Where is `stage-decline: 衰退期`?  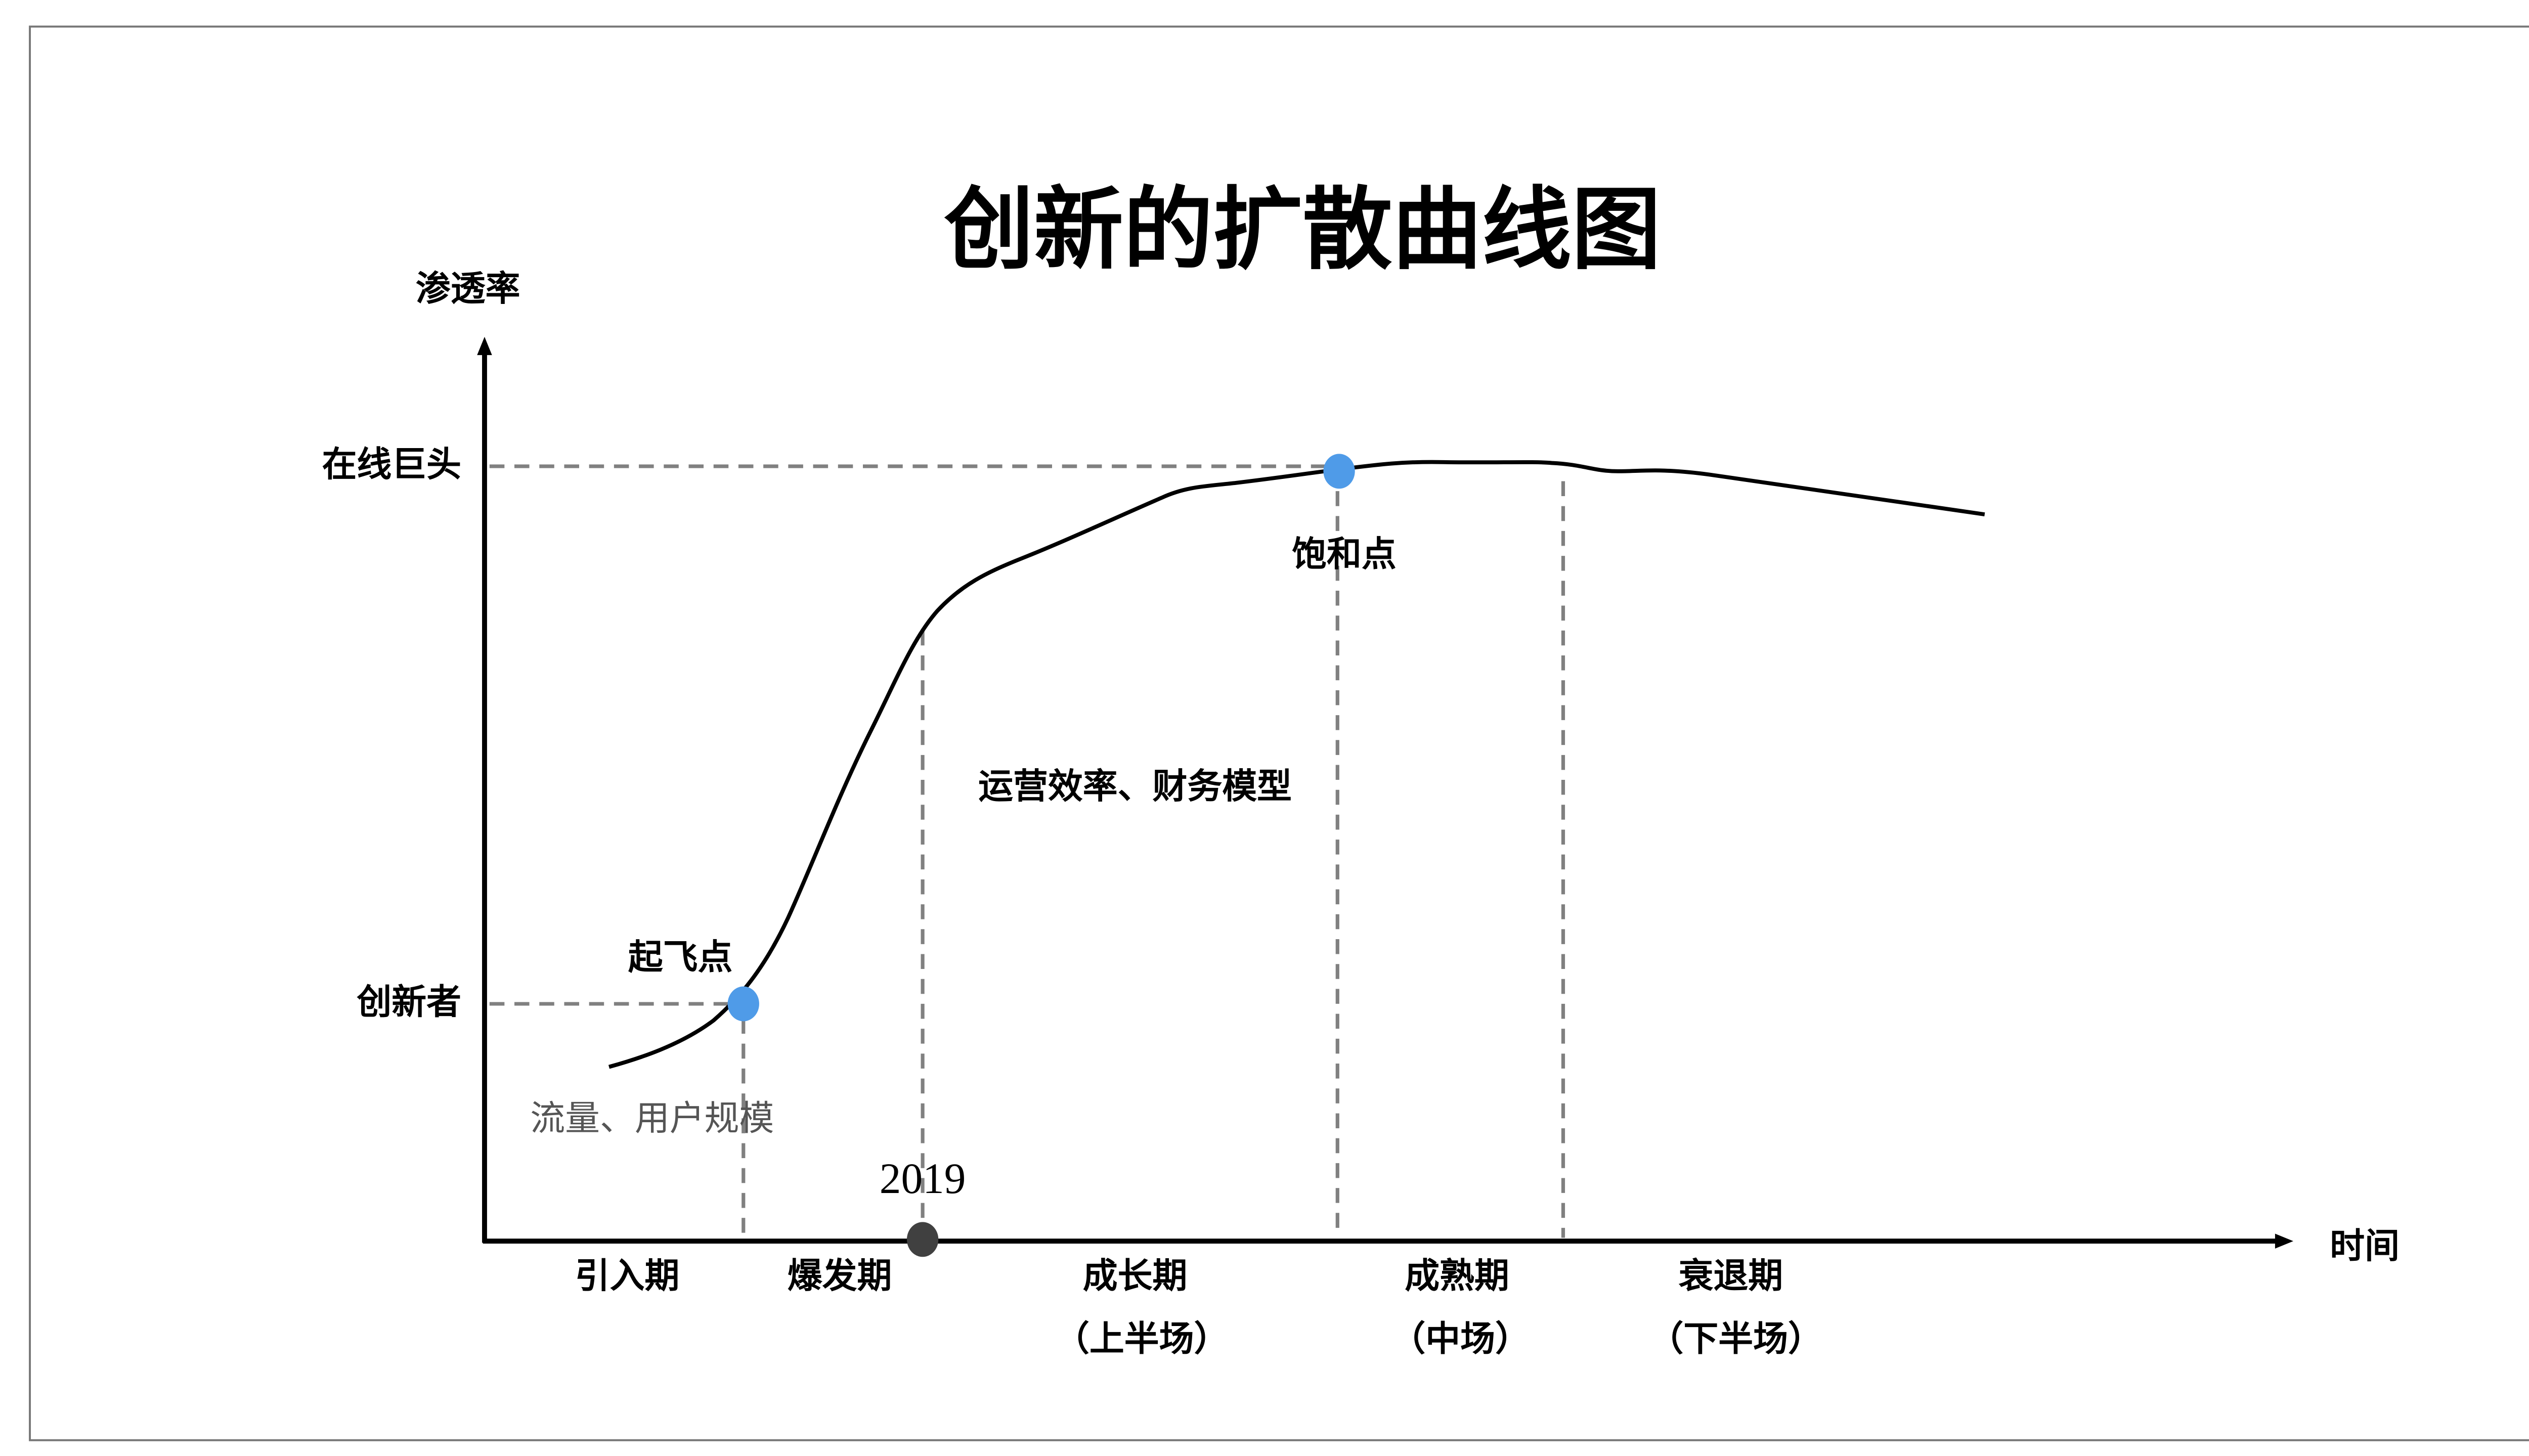 stage-decline: 衰退期 is located at coordinates (1731, 1276).